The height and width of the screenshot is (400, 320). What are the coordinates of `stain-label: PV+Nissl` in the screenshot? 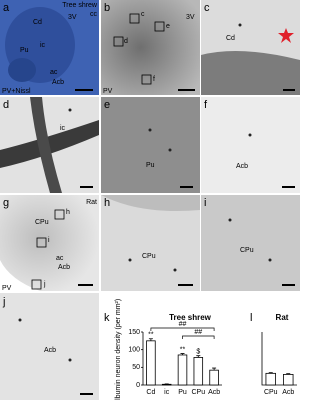 It's located at (16, 91).